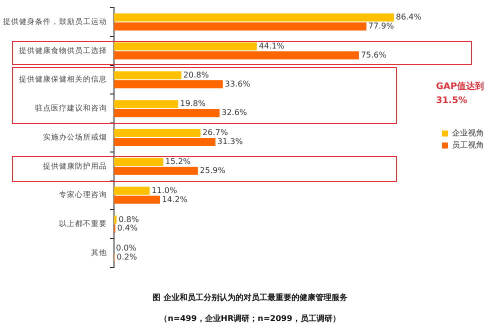 The image size is (500, 333). Describe the element at coordinates (127, 257) in the screenshot. I see `data-label: 0.2%` at that location.